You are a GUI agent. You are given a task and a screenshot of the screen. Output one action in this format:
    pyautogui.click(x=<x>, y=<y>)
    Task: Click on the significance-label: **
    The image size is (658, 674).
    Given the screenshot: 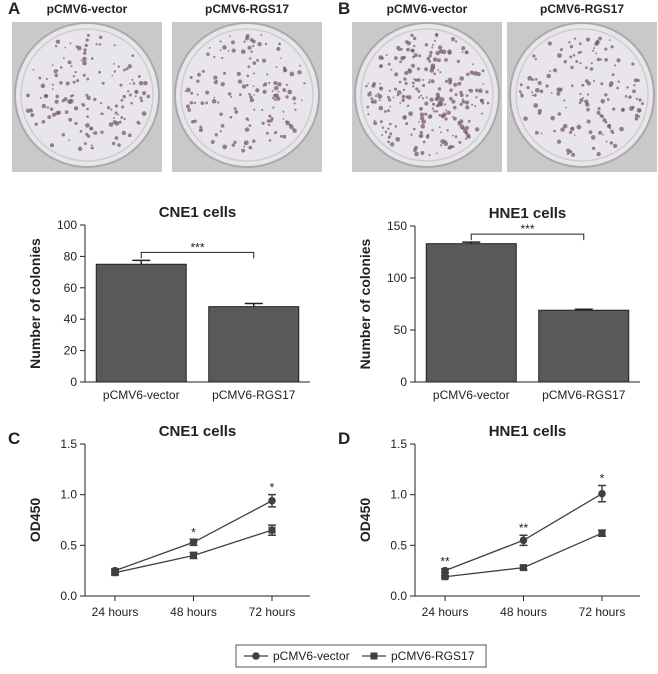 What is the action you would take?
    pyautogui.click(x=524, y=528)
    